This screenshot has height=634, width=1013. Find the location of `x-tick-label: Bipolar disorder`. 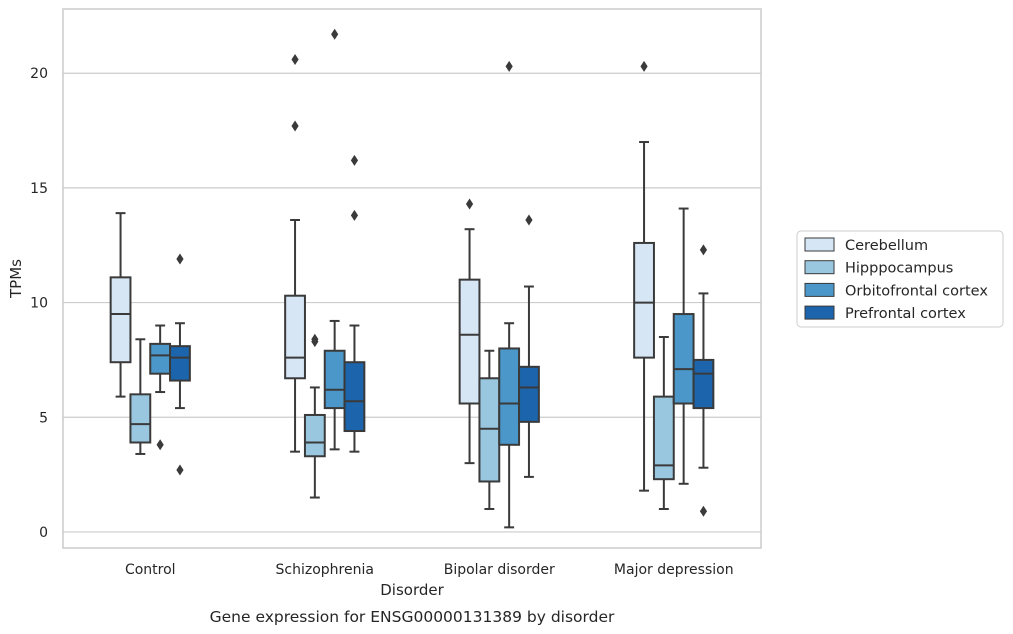

x-tick-label: Bipolar disorder is located at coordinates (499, 570).